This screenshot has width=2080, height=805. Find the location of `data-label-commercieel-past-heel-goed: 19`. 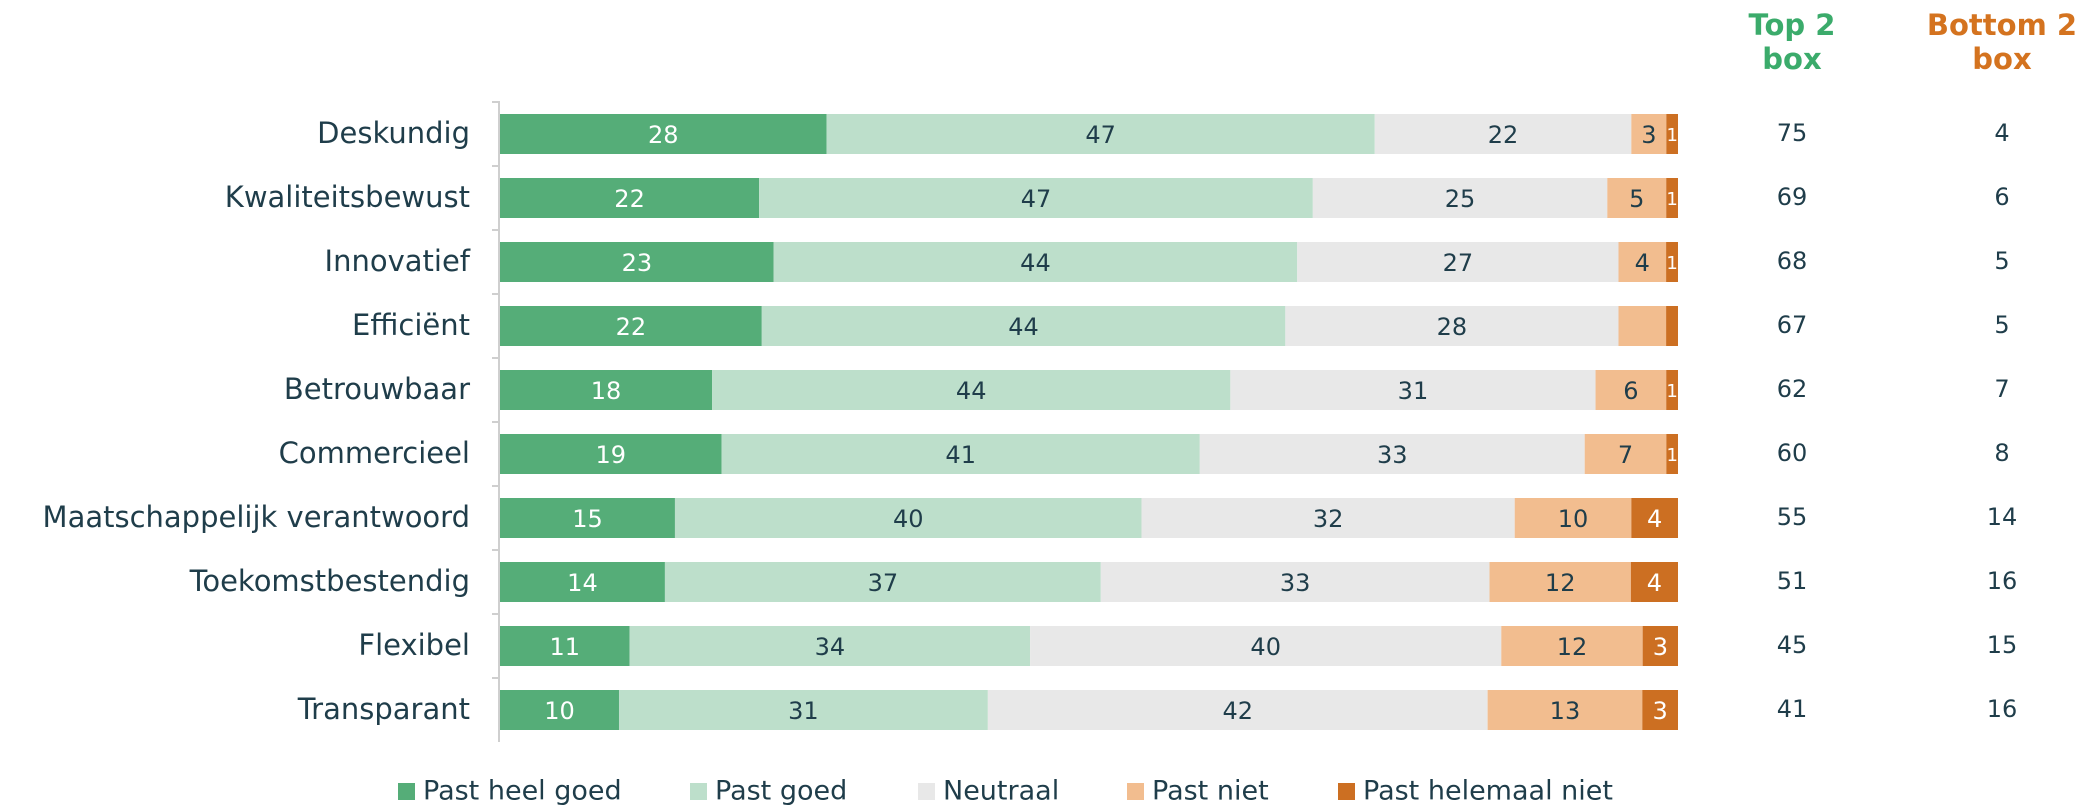

data-label-commercieel-past-heel-goed: 19 is located at coordinates (611, 455).